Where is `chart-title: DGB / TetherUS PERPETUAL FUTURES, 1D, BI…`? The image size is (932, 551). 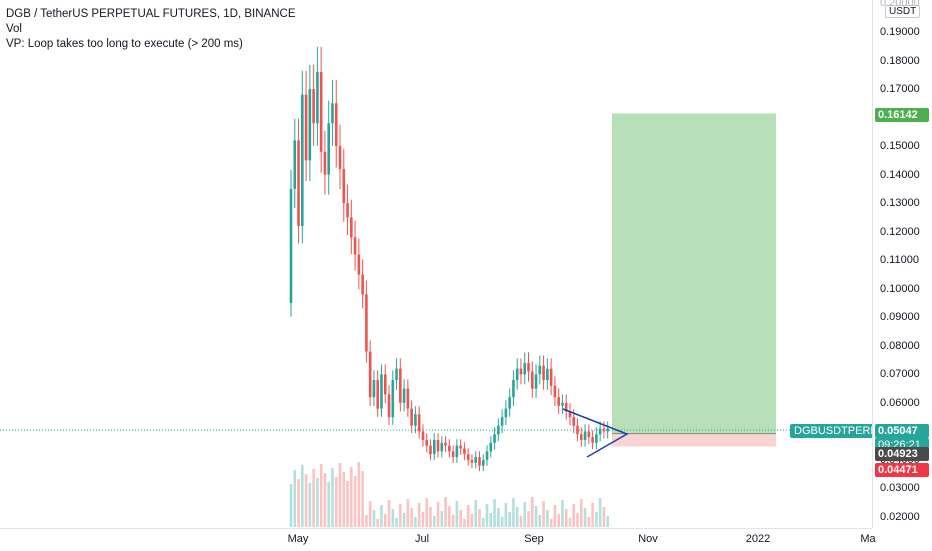
chart-title: DGB / TetherUS PERPETUAL FUTURES, 1D, BI… is located at coordinates (151, 14).